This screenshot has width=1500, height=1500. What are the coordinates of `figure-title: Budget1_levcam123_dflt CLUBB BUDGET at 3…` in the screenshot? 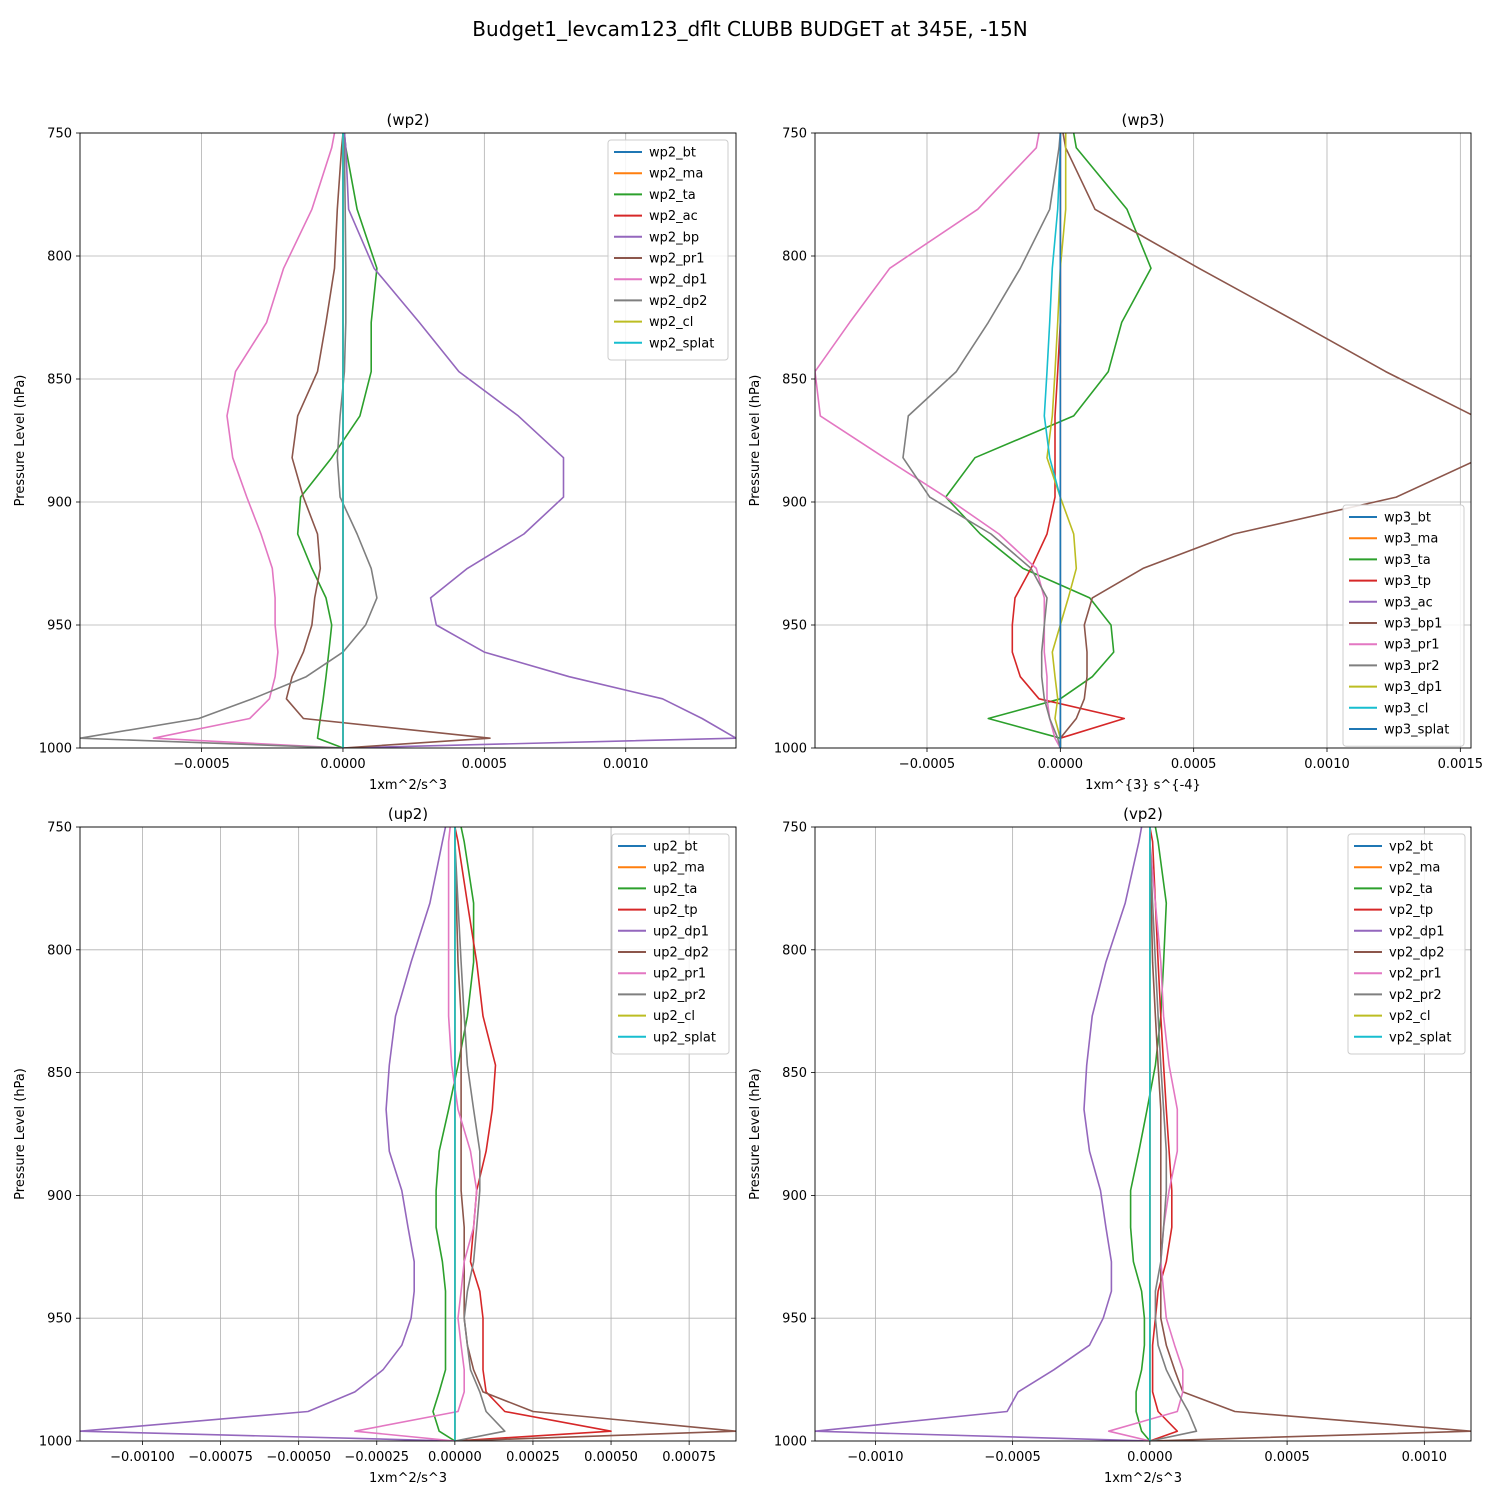 It's located at (749, 29).